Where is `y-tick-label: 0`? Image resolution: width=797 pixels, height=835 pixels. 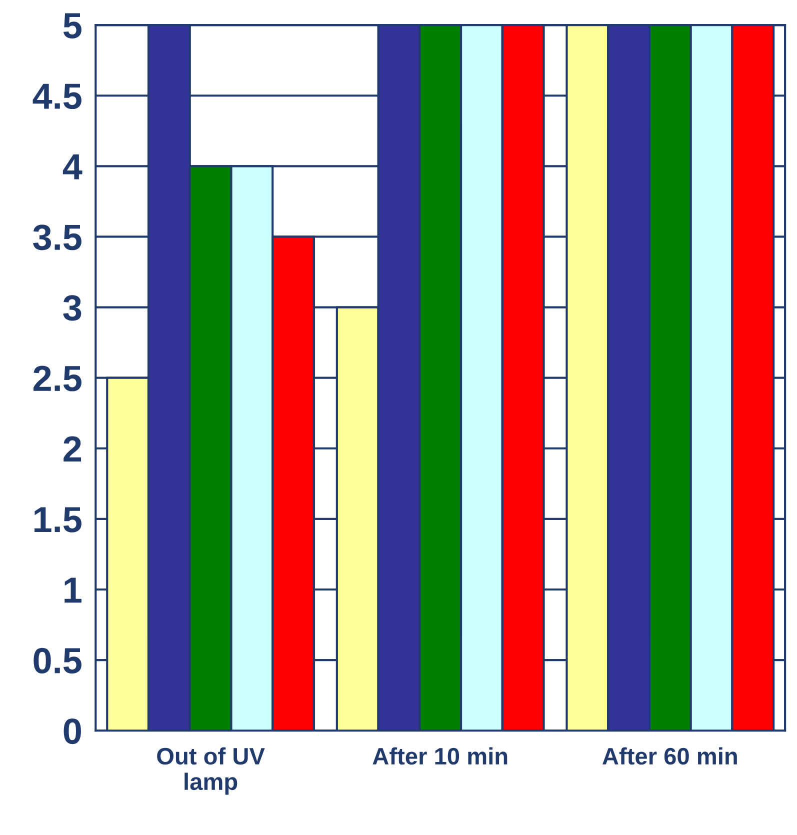 y-tick-label: 0 is located at coordinates (72, 731).